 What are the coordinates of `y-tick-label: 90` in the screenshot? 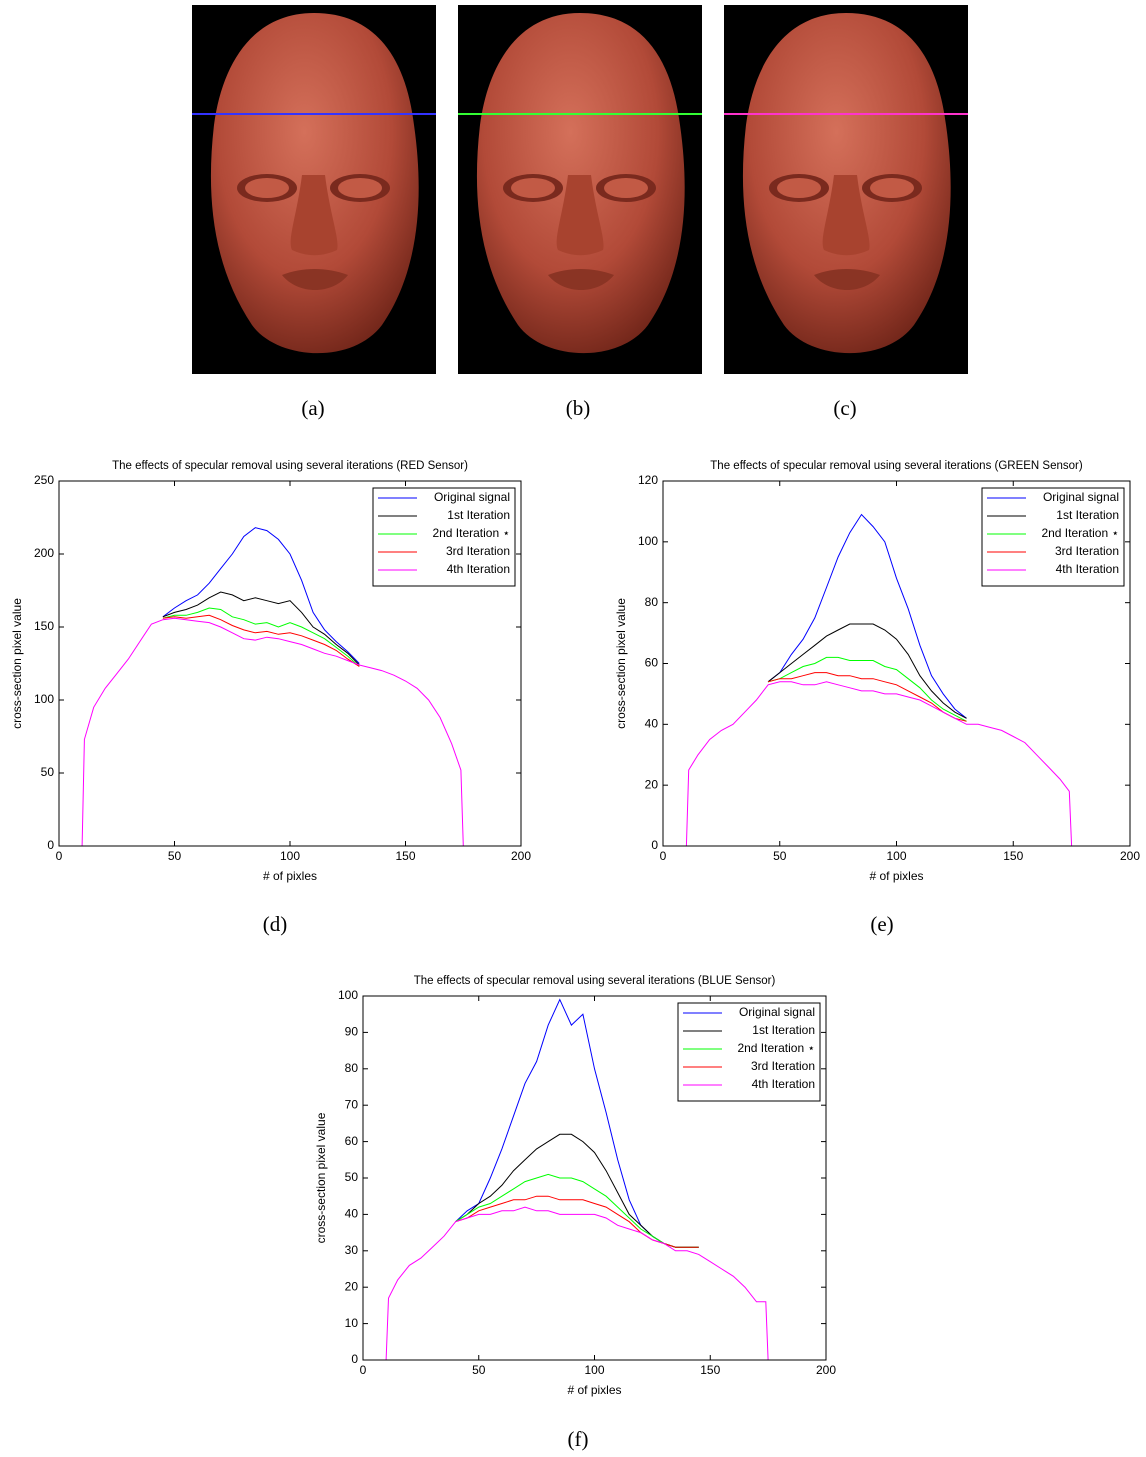 It's located at (352, 1032).